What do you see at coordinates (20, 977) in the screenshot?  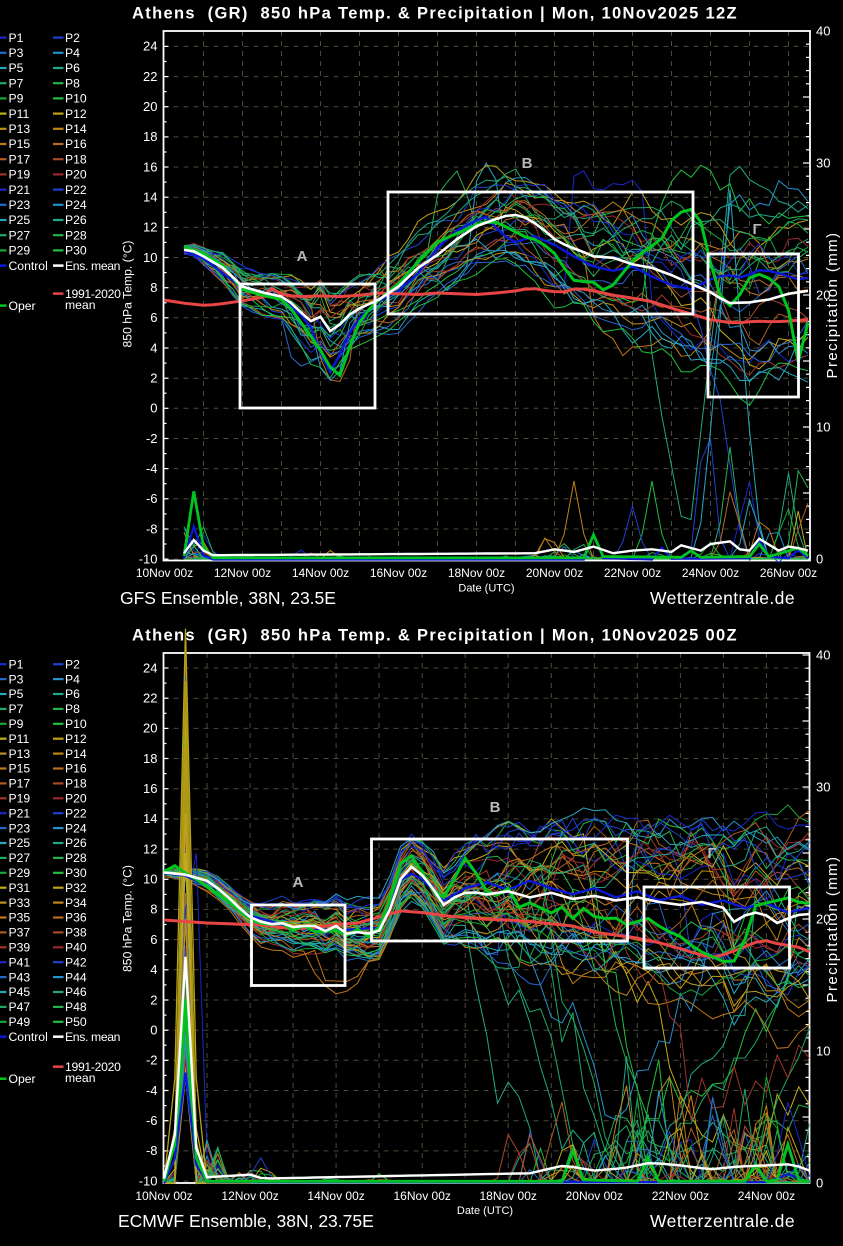 I see `svg-text: P43` at bounding box center [20, 977].